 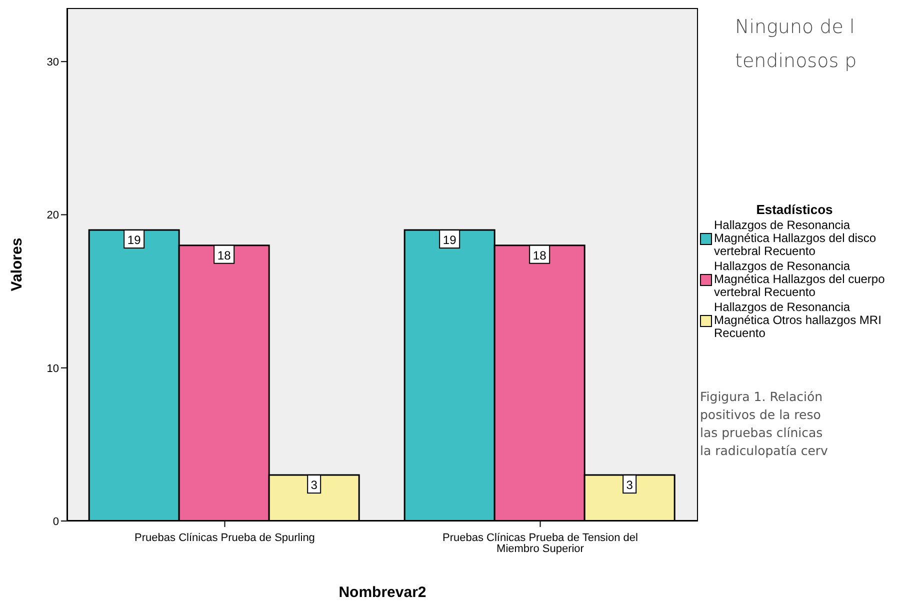 I want to click on y-tick-label: 10, so click(x=52, y=368).